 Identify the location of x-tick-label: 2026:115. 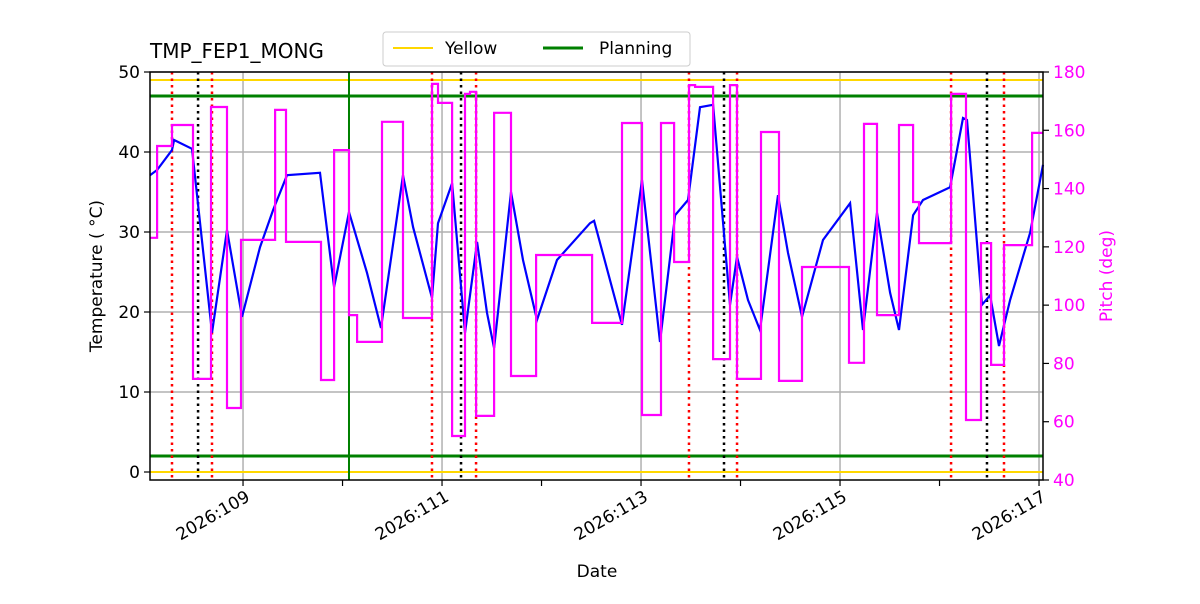
(810, 516).